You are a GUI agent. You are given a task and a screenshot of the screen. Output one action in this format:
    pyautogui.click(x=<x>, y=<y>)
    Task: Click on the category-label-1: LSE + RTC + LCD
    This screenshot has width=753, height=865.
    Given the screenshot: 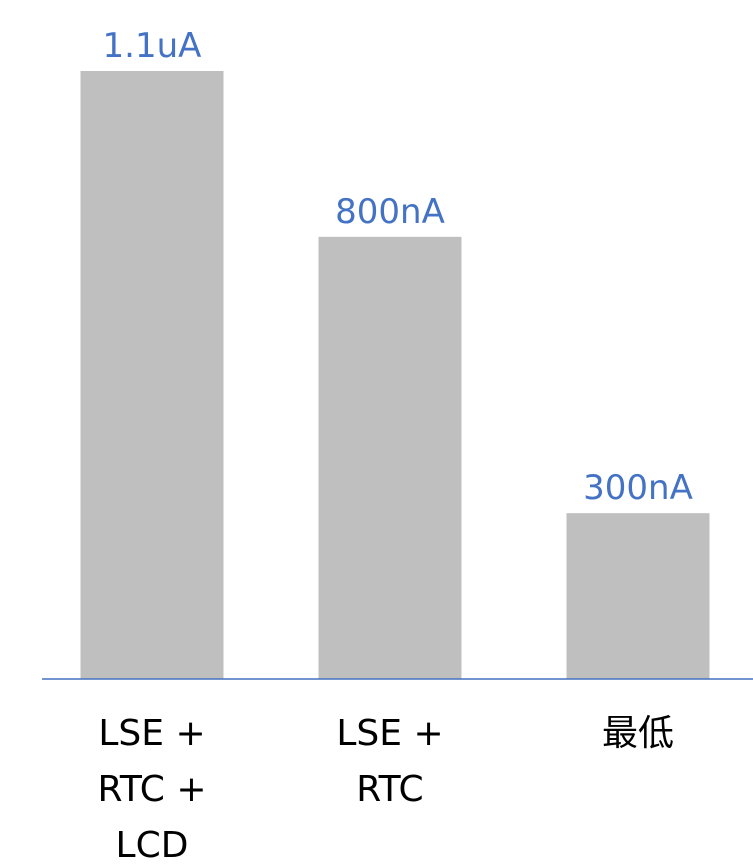 What is the action you would take?
    pyautogui.click(x=151, y=789)
    